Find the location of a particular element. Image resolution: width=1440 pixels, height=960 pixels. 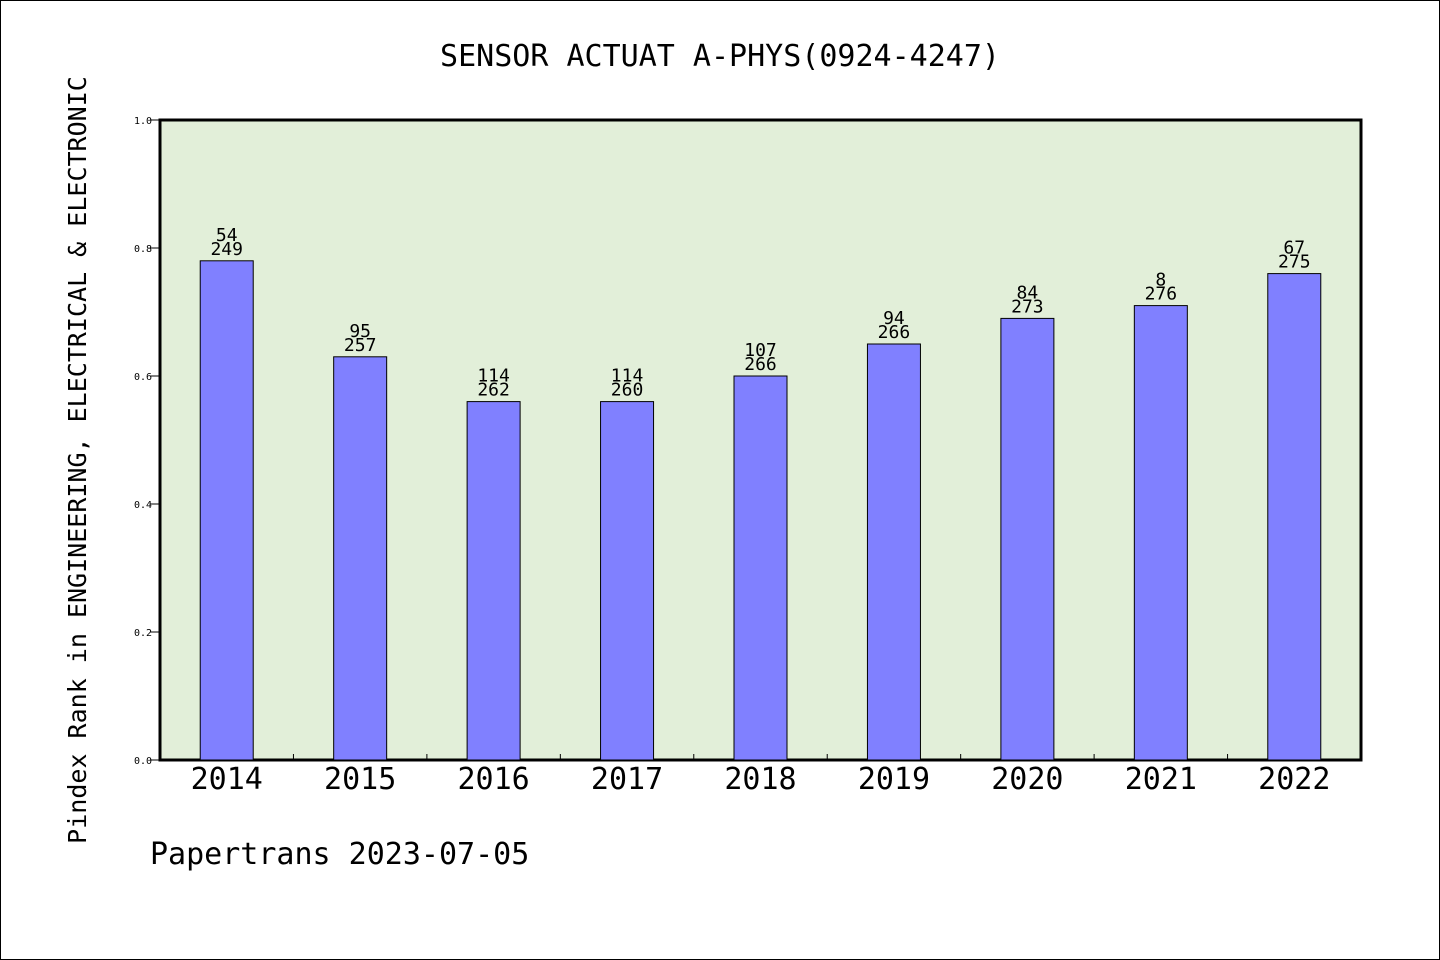

bar-2014 is located at coordinates (226, 510).